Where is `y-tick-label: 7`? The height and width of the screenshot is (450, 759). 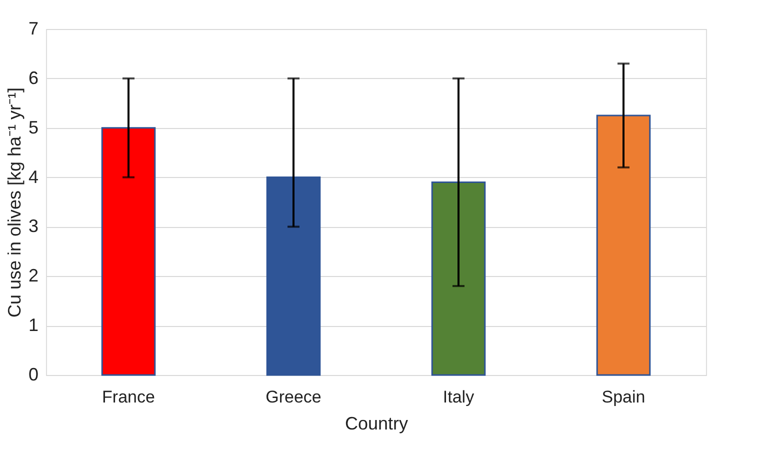
y-tick-label: 7 is located at coordinates (33, 28).